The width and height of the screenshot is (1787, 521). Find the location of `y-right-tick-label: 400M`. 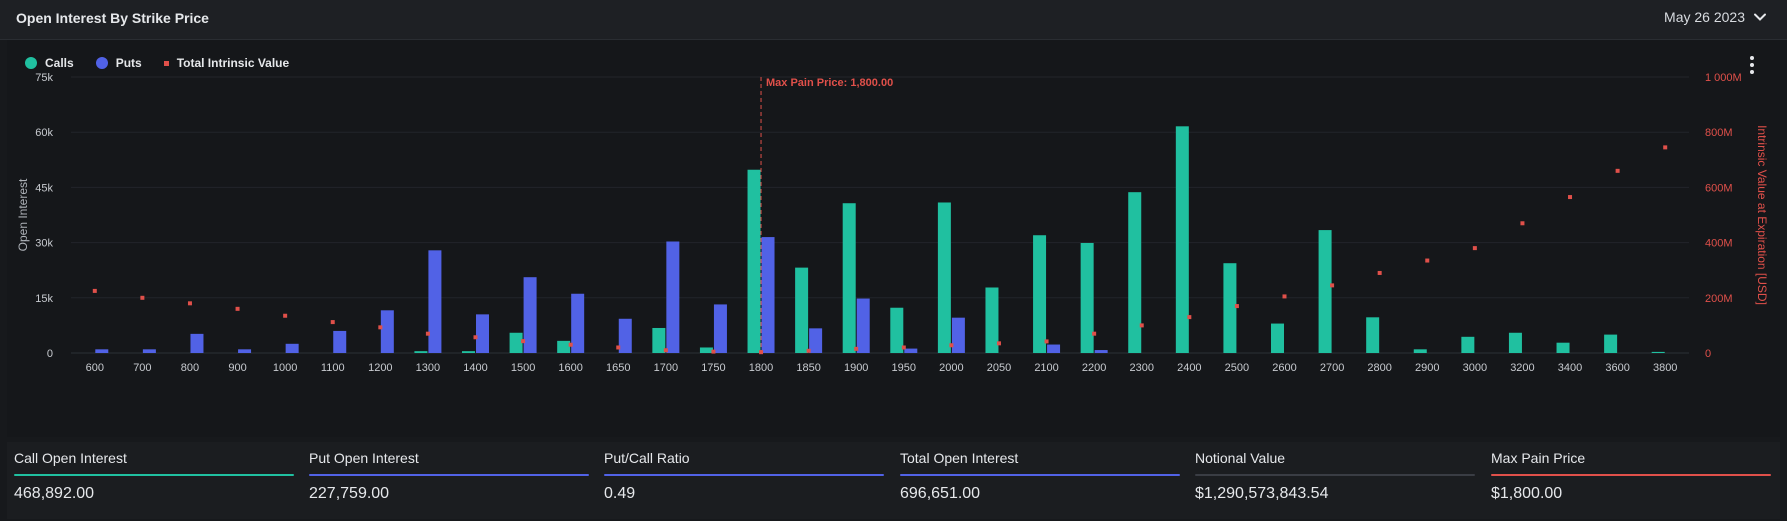

y-right-tick-label: 400M is located at coordinates (1719, 244).